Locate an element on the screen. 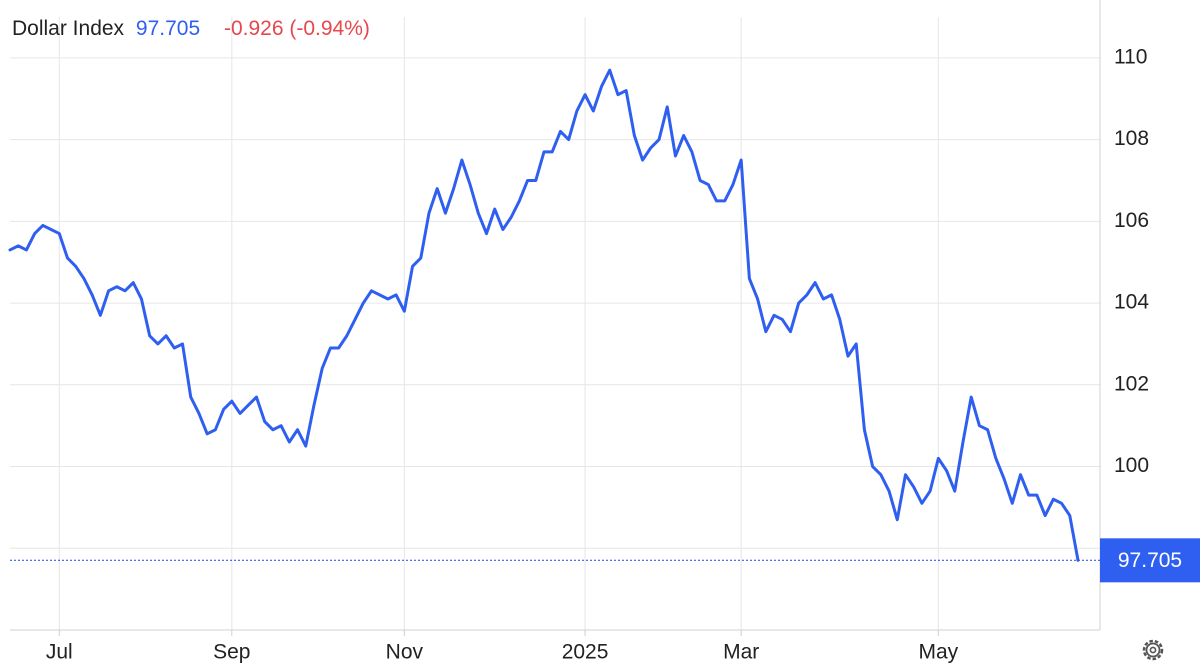  y-tick-label: 108 is located at coordinates (1131, 138).